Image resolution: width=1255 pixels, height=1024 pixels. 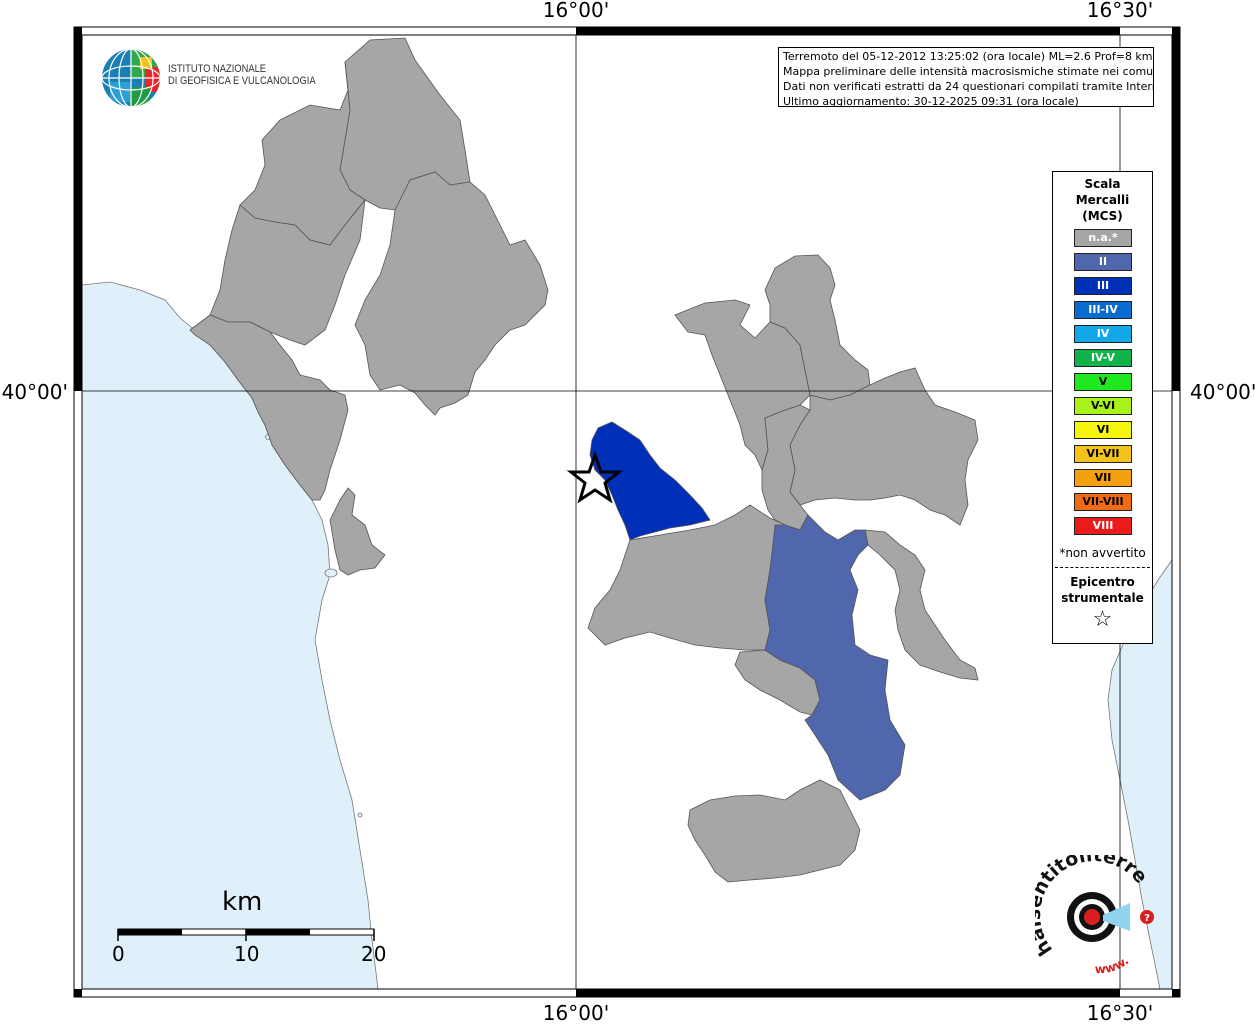 What do you see at coordinates (1102, 590) in the screenshot?
I see `legend-epicentre-label: Epicentro strumentale` at bounding box center [1102, 590].